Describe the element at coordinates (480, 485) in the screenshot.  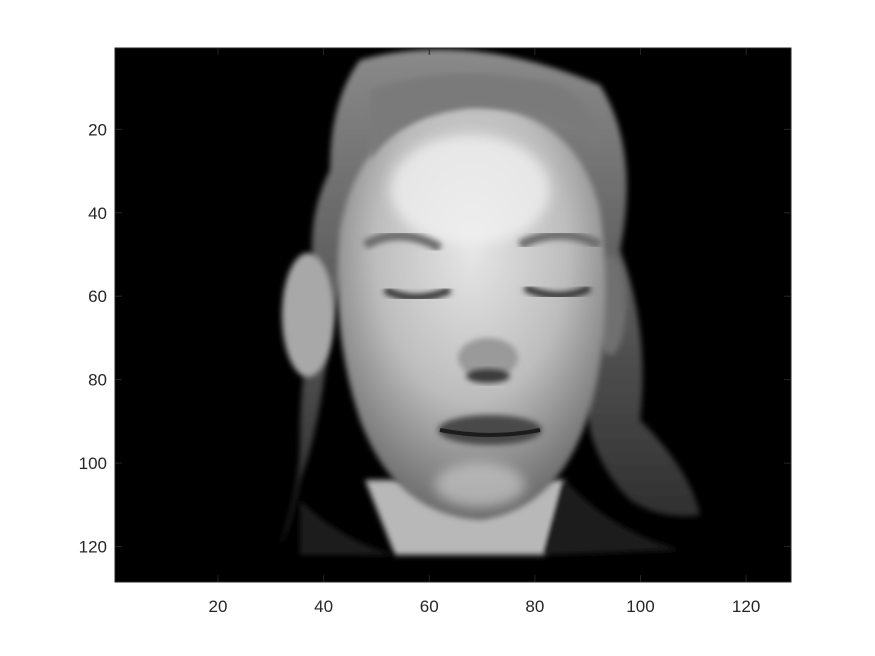
I see `chin-highlight` at that location.